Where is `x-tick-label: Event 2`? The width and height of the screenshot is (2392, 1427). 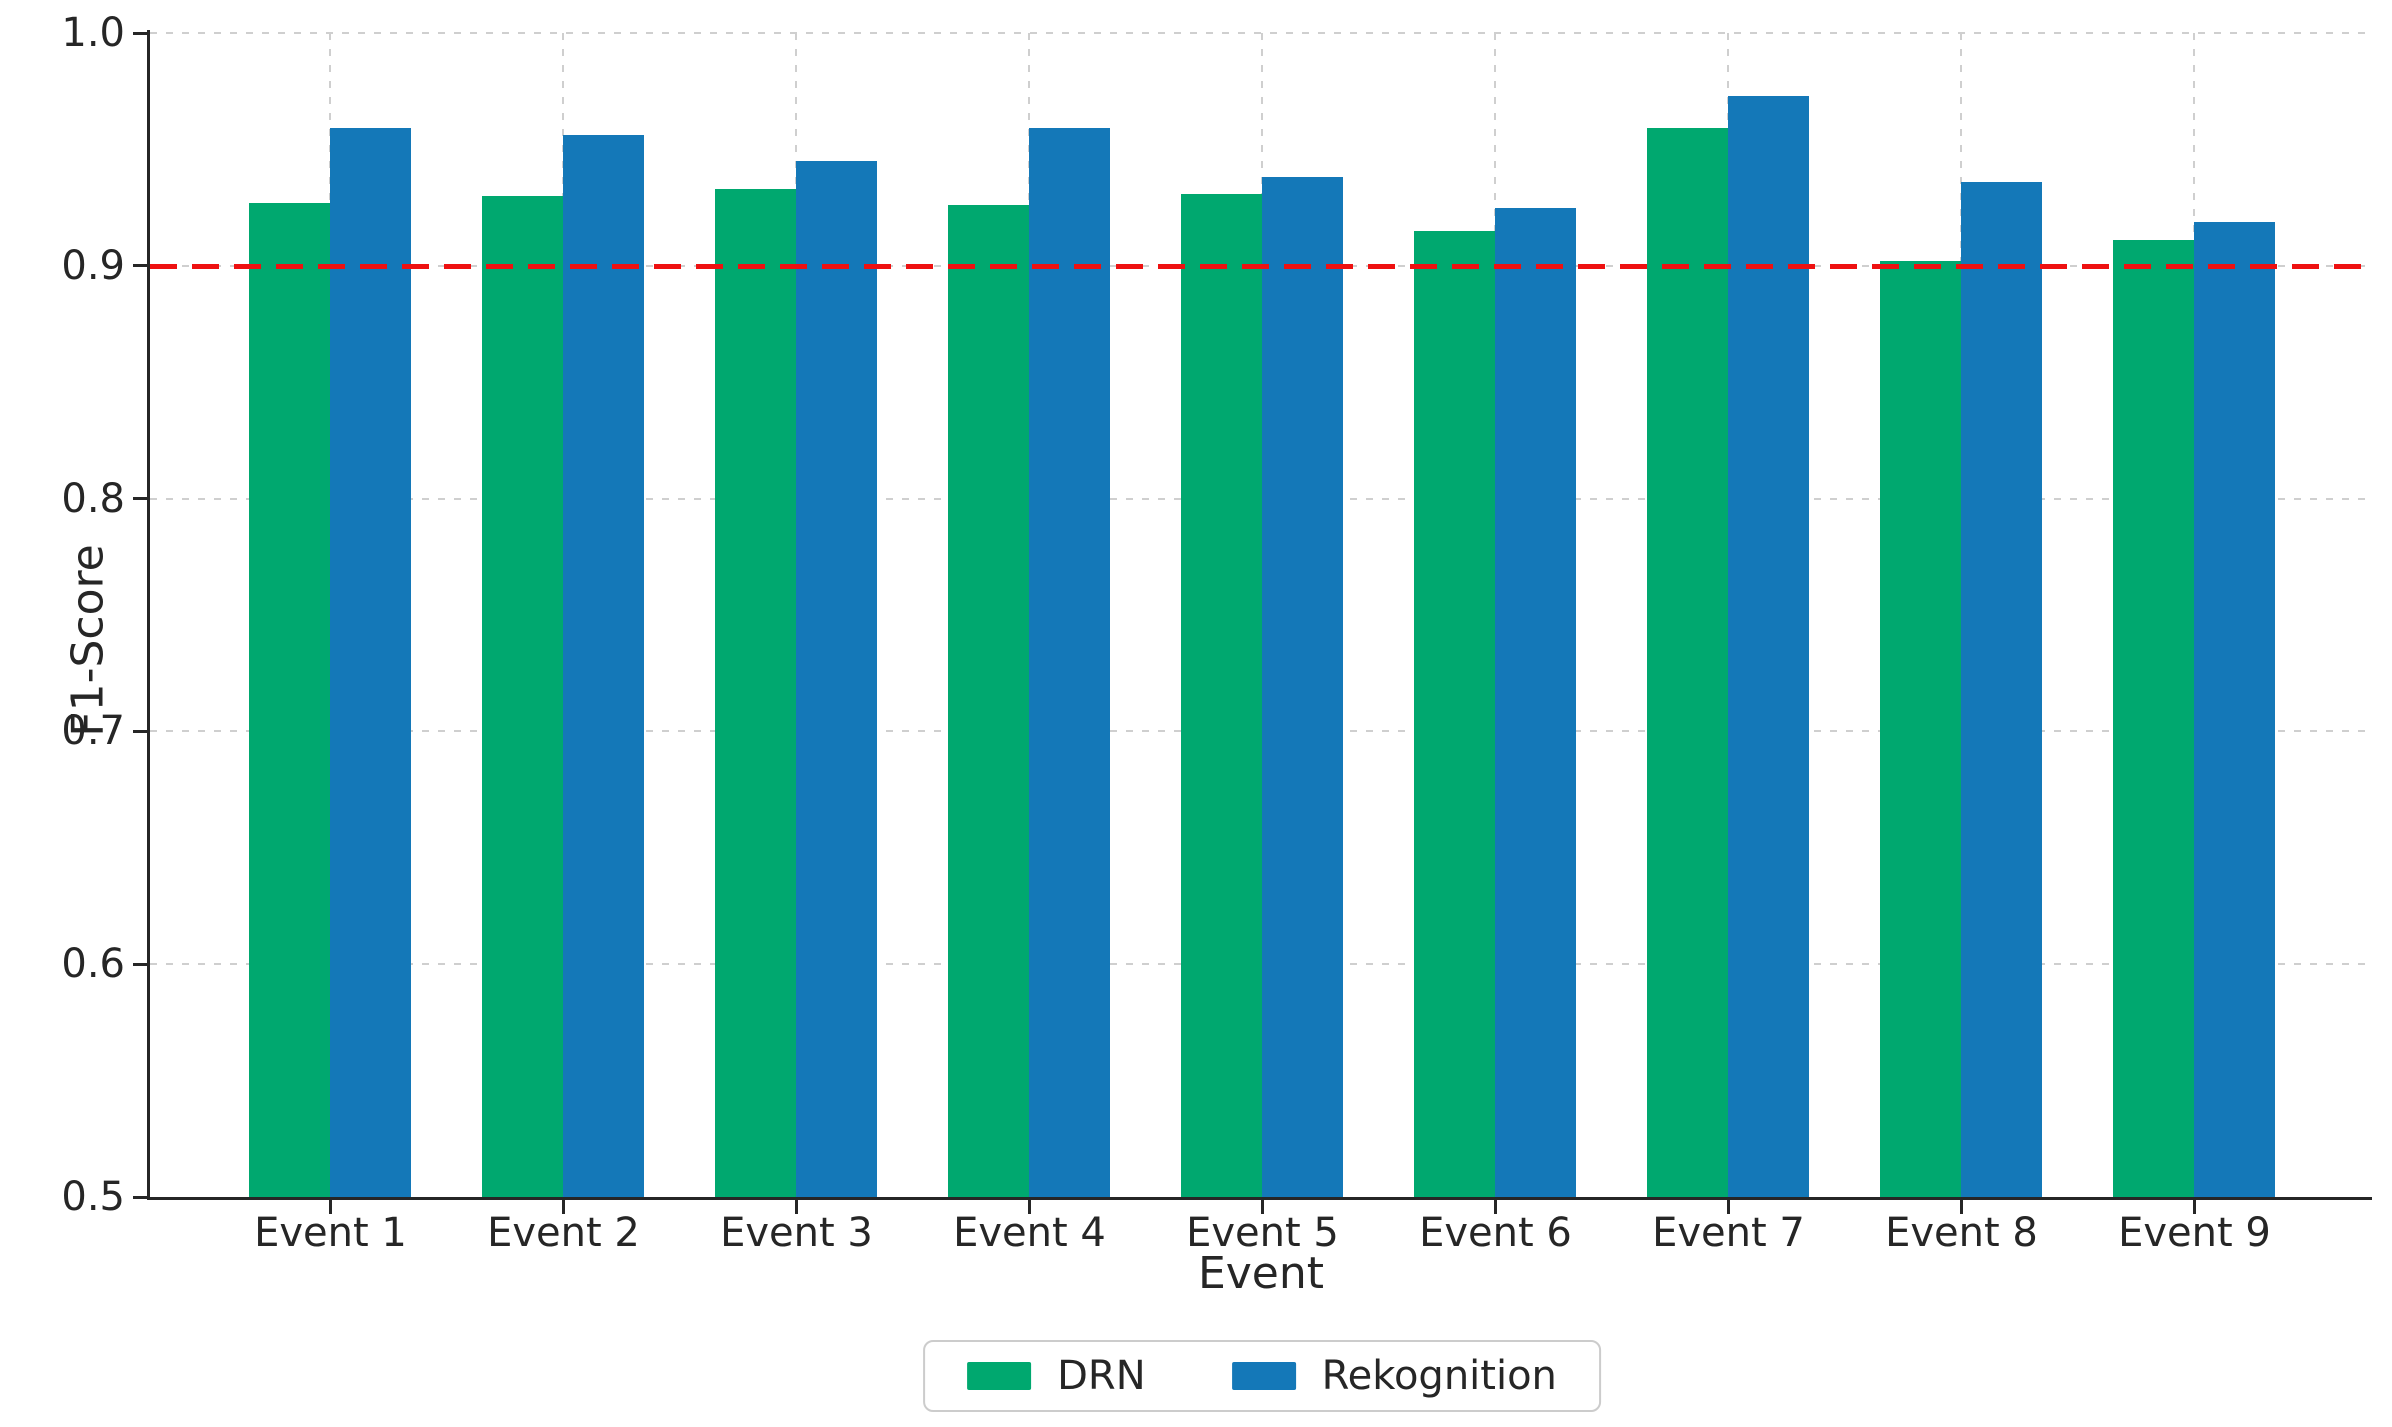 x-tick-label: Event 2 is located at coordinates (563, 1233).